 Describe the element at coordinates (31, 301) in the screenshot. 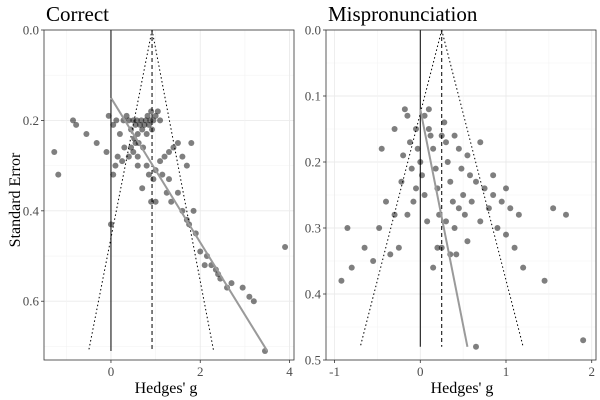

I see `y-tick-label-correct: 0.6` at that location.